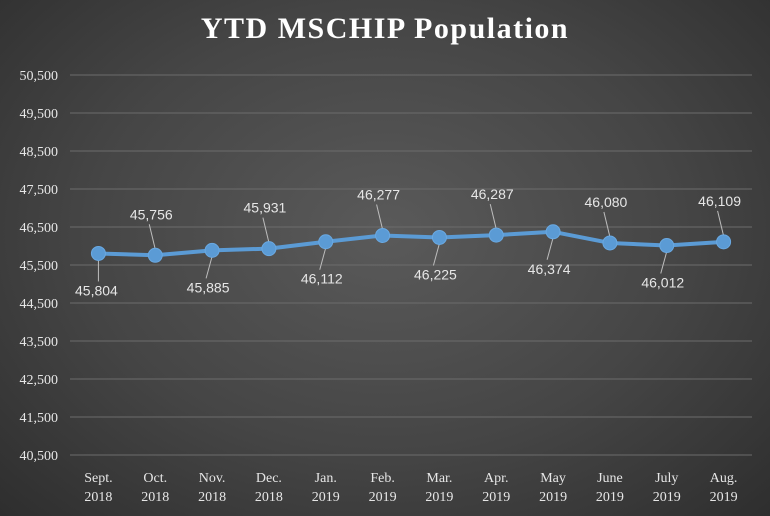 The height and width of the screenshot is (516, 770). What do you see at coordinates (39, 114) in the screenshot?
I see `y-tick-label: 49,500` at bounding box center [39, 114].